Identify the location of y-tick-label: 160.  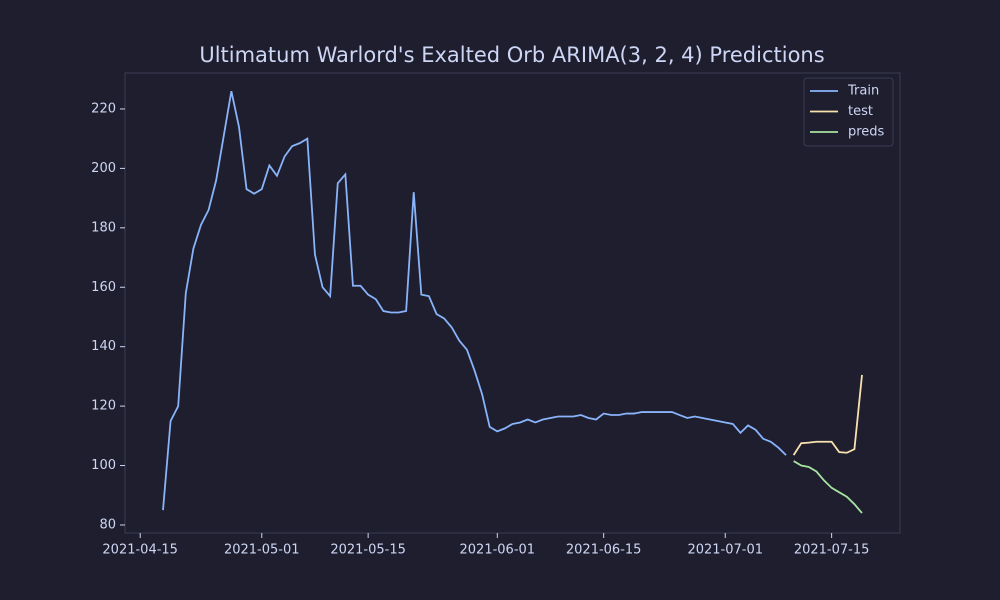
(103, 287).